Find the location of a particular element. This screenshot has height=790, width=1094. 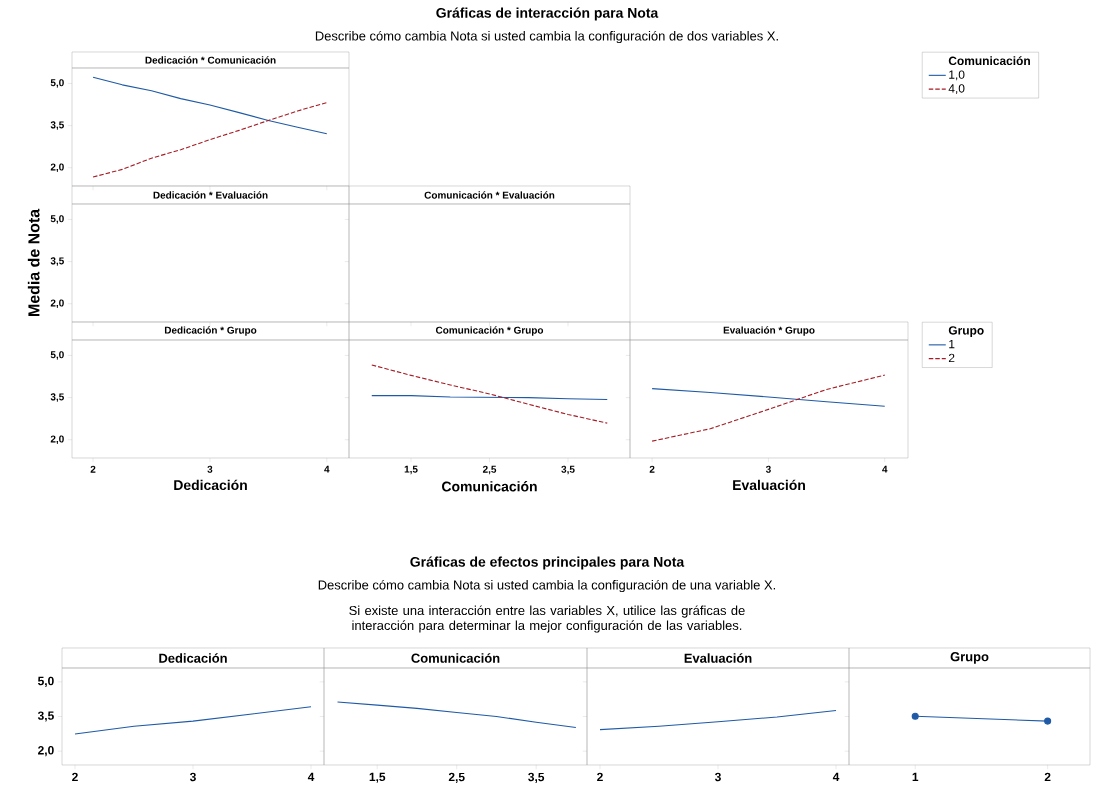

text: Describe cómo cambia Nota si usted cambia la configuración de una variable X. is located at coordinates (547, 586).